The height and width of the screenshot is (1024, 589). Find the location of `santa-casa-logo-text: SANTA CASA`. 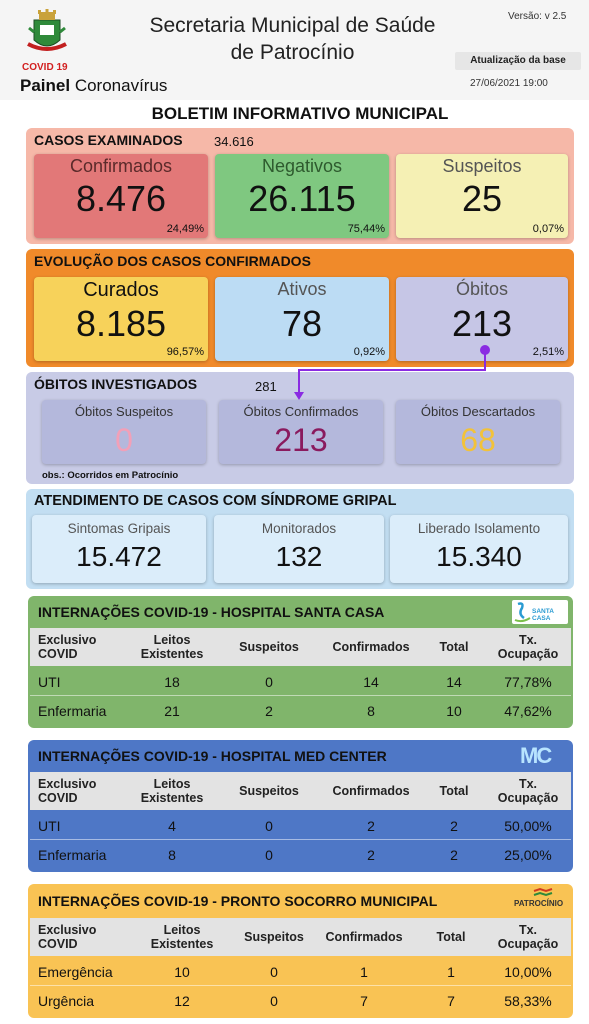

santa-casa-logo-text: SANTA CASA is located at coordinates (543, 615).